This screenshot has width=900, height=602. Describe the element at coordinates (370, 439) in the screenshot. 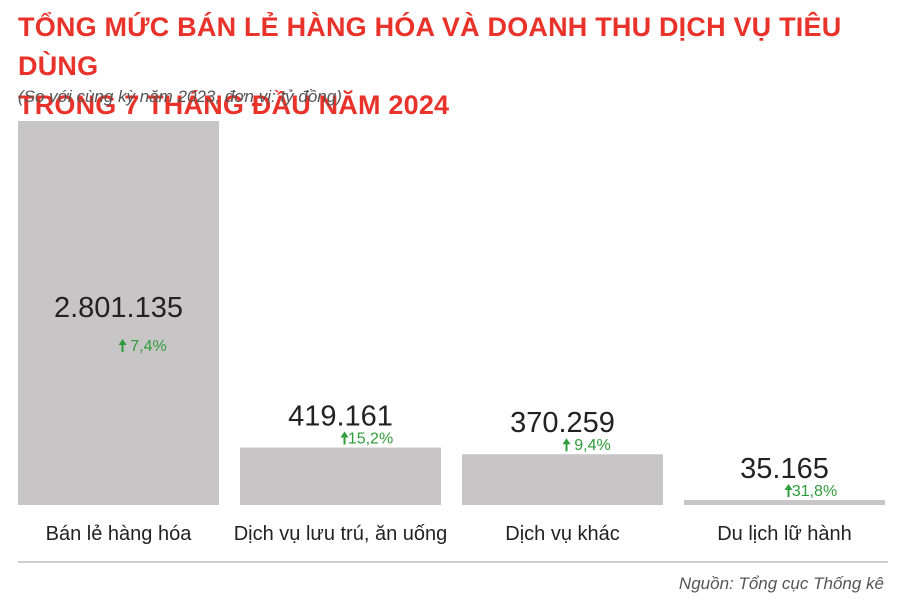

I see `growth-label: 15,2%` at that location.